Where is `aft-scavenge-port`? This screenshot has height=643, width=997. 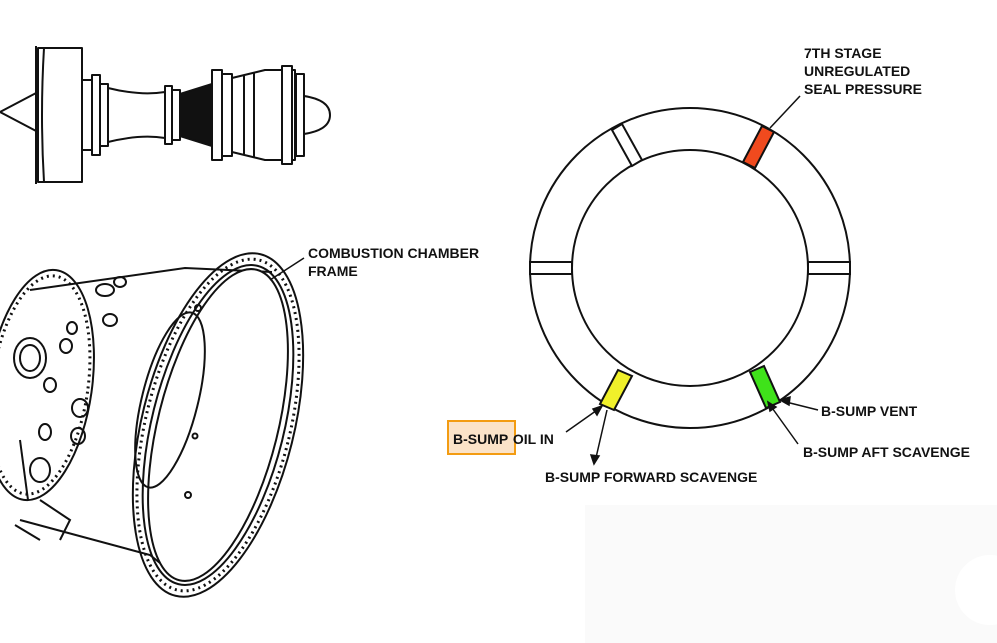
aft-scavenge-port is located at coordinates (765, 387).